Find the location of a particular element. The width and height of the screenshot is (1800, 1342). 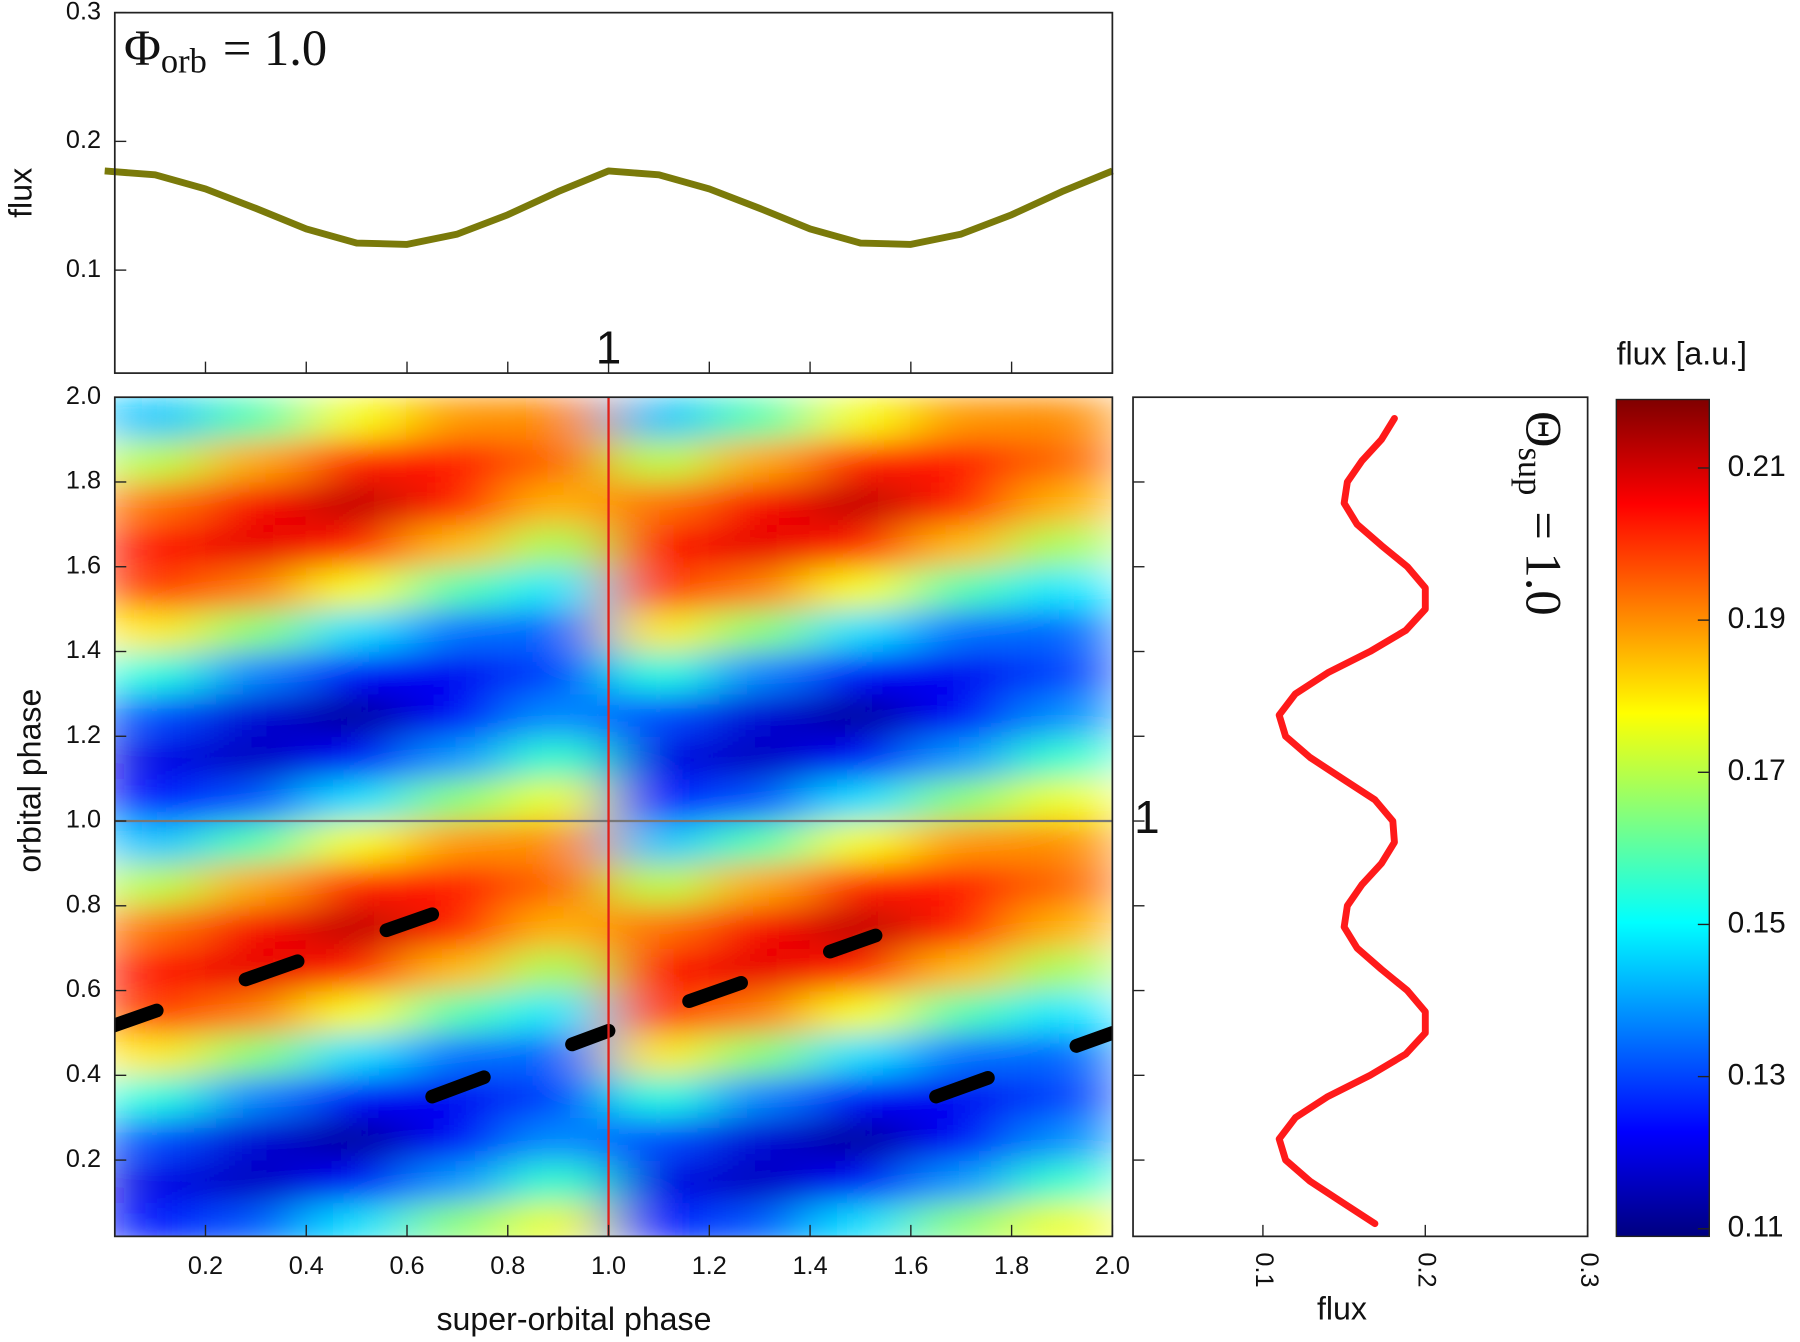

colorbar-title: flux [a.u.] is located at coordinates (1682, 353).